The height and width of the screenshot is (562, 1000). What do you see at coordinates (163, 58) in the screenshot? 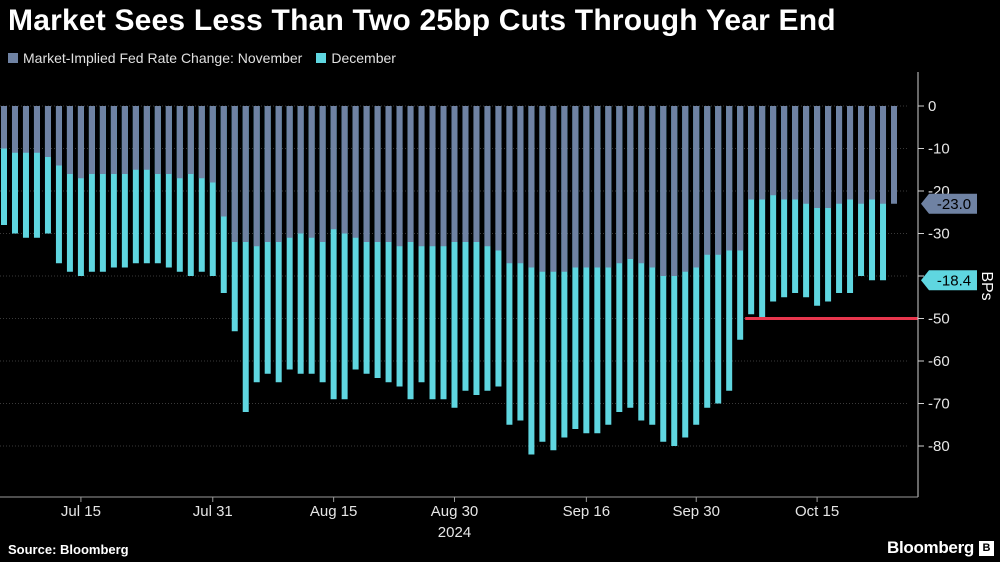
I see `legend-label-november: Market-Implied Fed Rate Change: November` at bounding box center [163, 58].